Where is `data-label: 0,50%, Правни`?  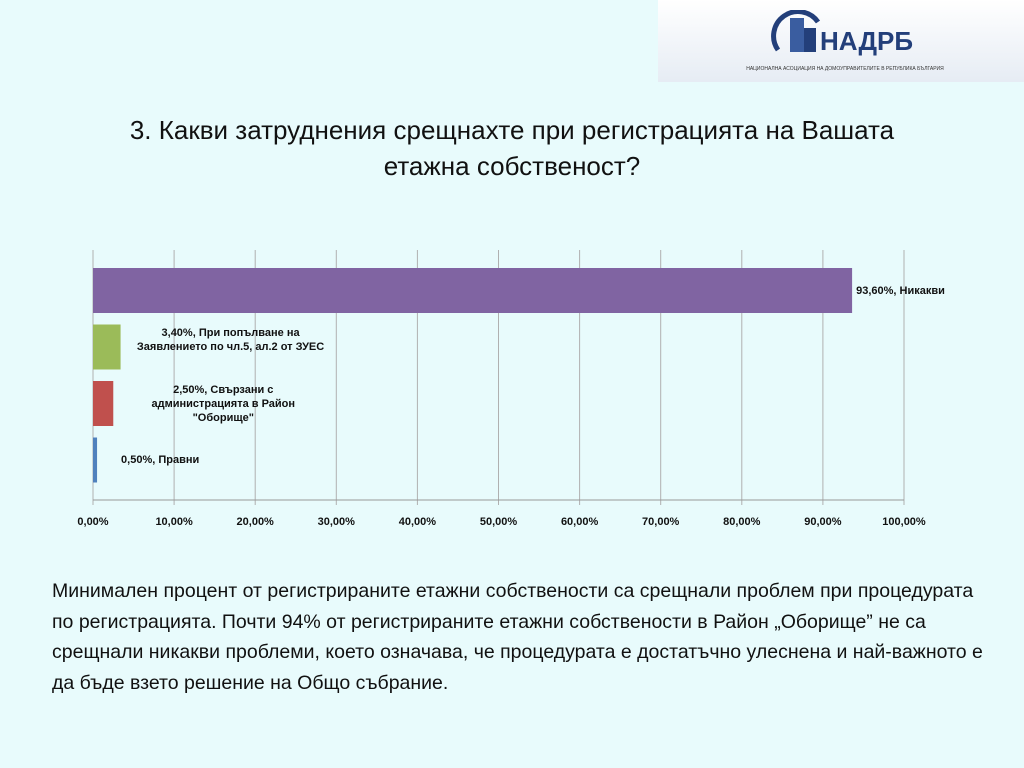 data-label: 0,50%, Правни is located at coordinates (160, 460).